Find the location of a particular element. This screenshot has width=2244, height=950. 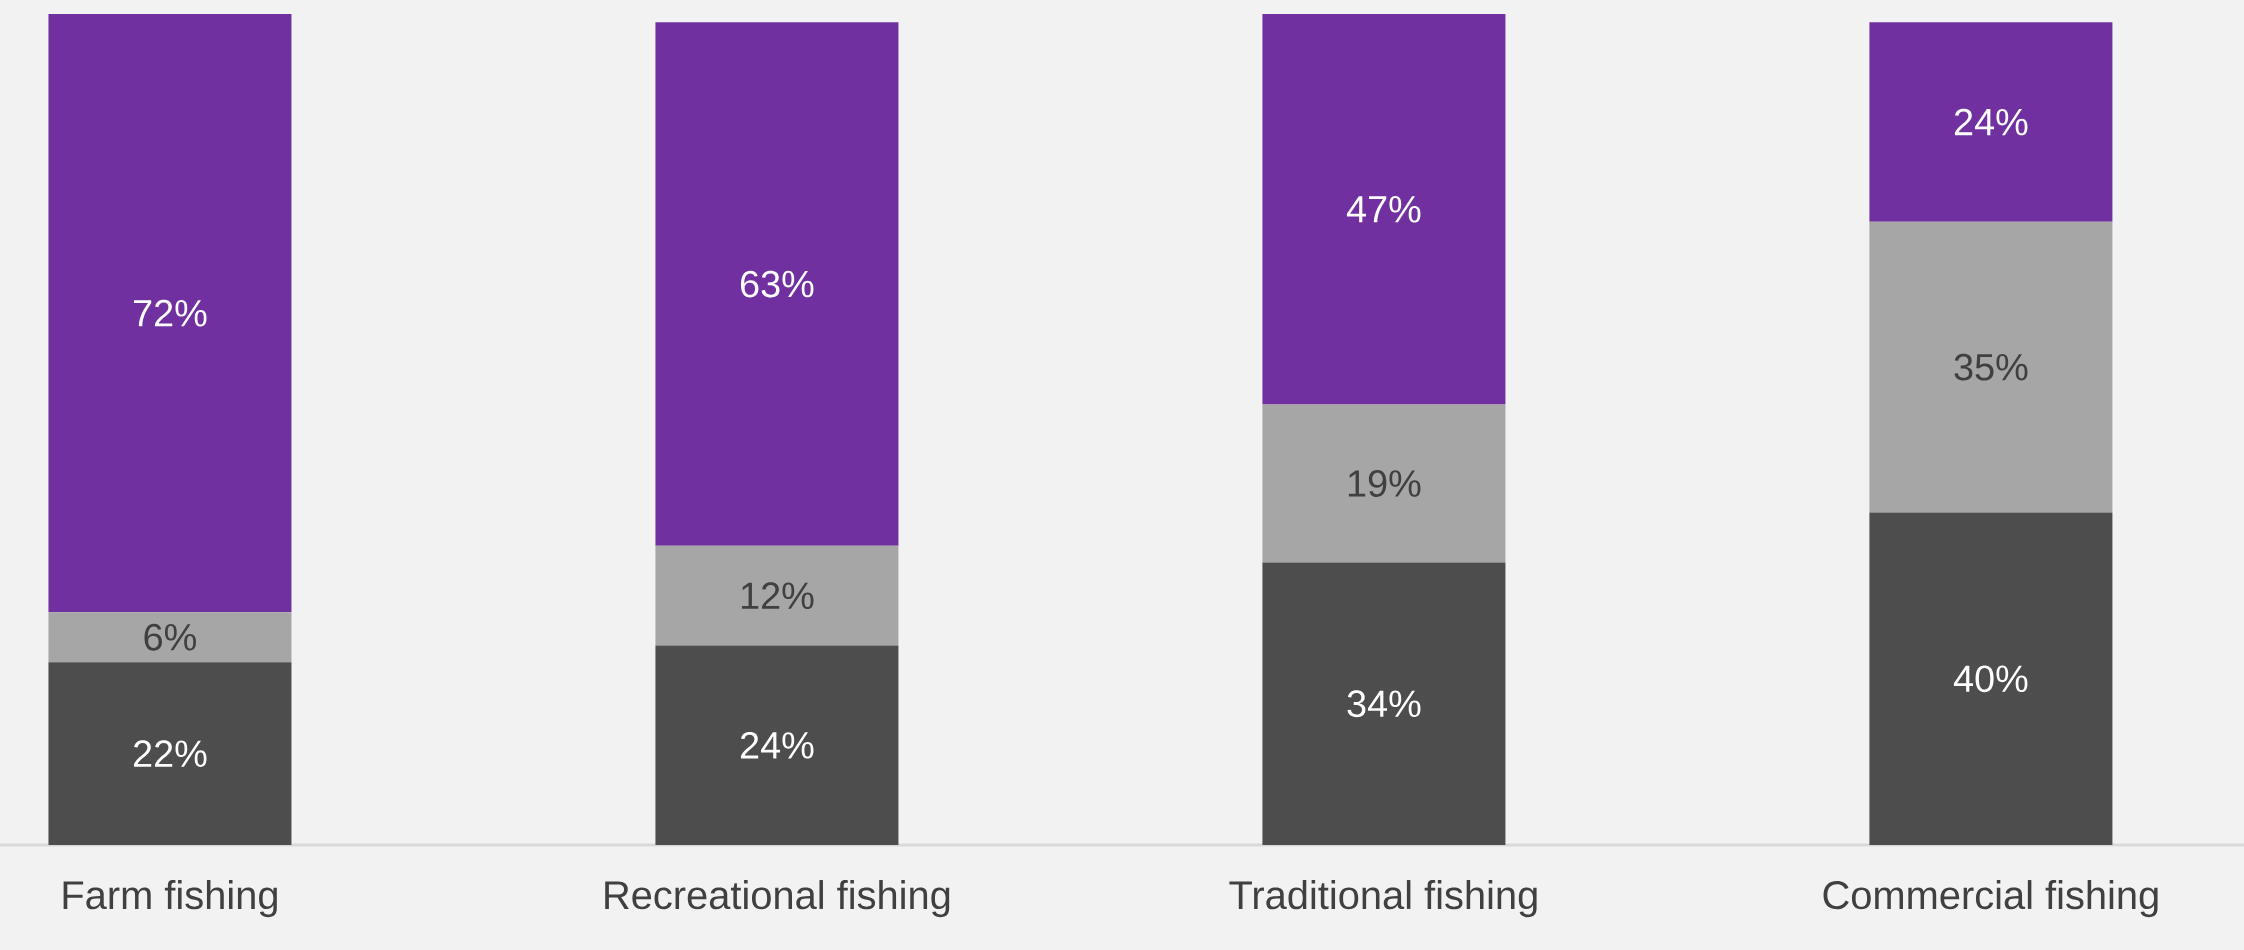

data-label: 22% is located at coordinates (170, 753).